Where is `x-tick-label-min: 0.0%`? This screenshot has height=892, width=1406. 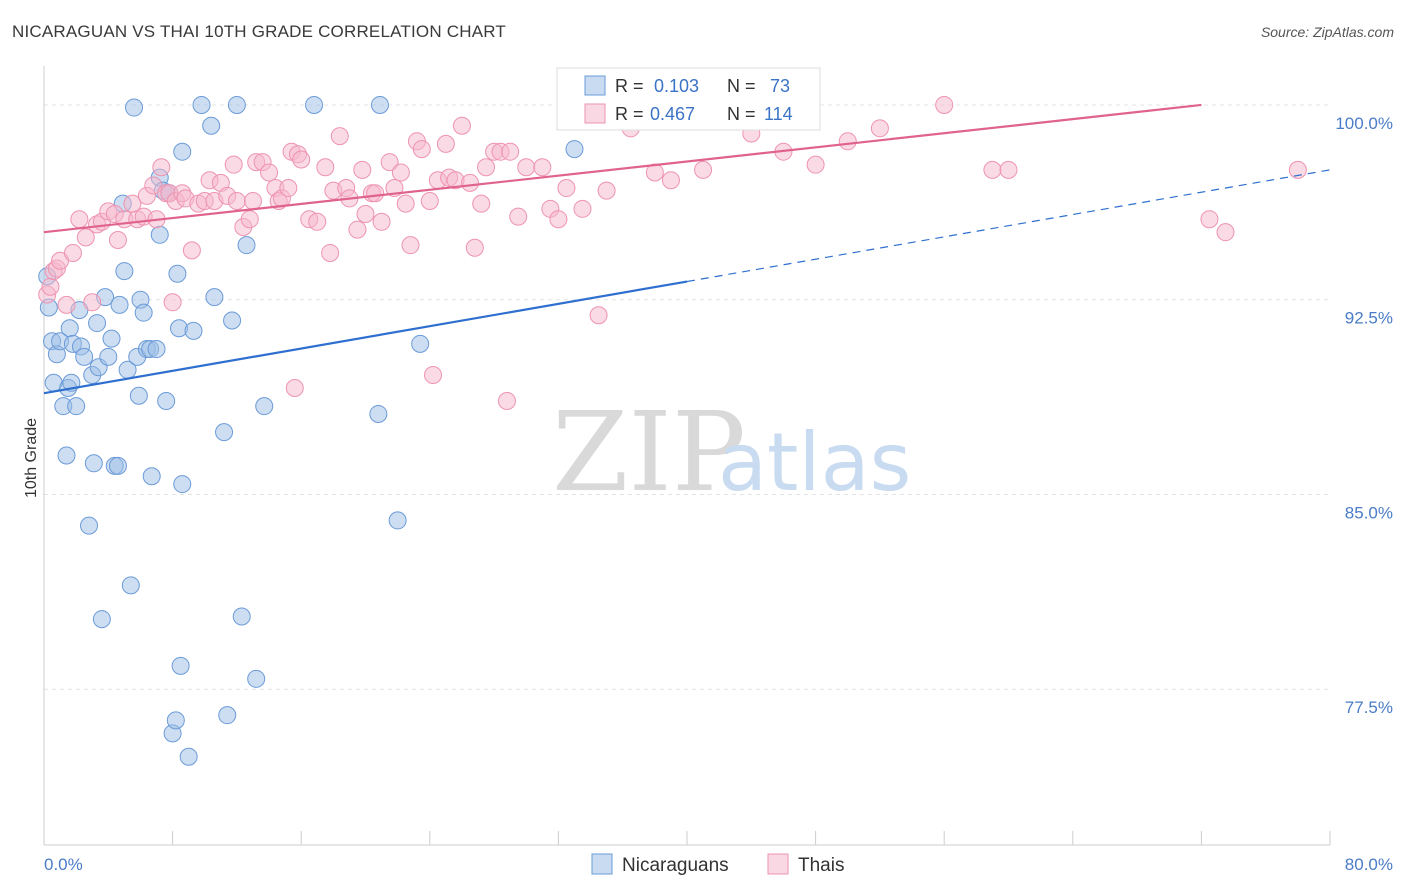
x-tick-label-min: 0.0% is located at coordinates (63, 864).